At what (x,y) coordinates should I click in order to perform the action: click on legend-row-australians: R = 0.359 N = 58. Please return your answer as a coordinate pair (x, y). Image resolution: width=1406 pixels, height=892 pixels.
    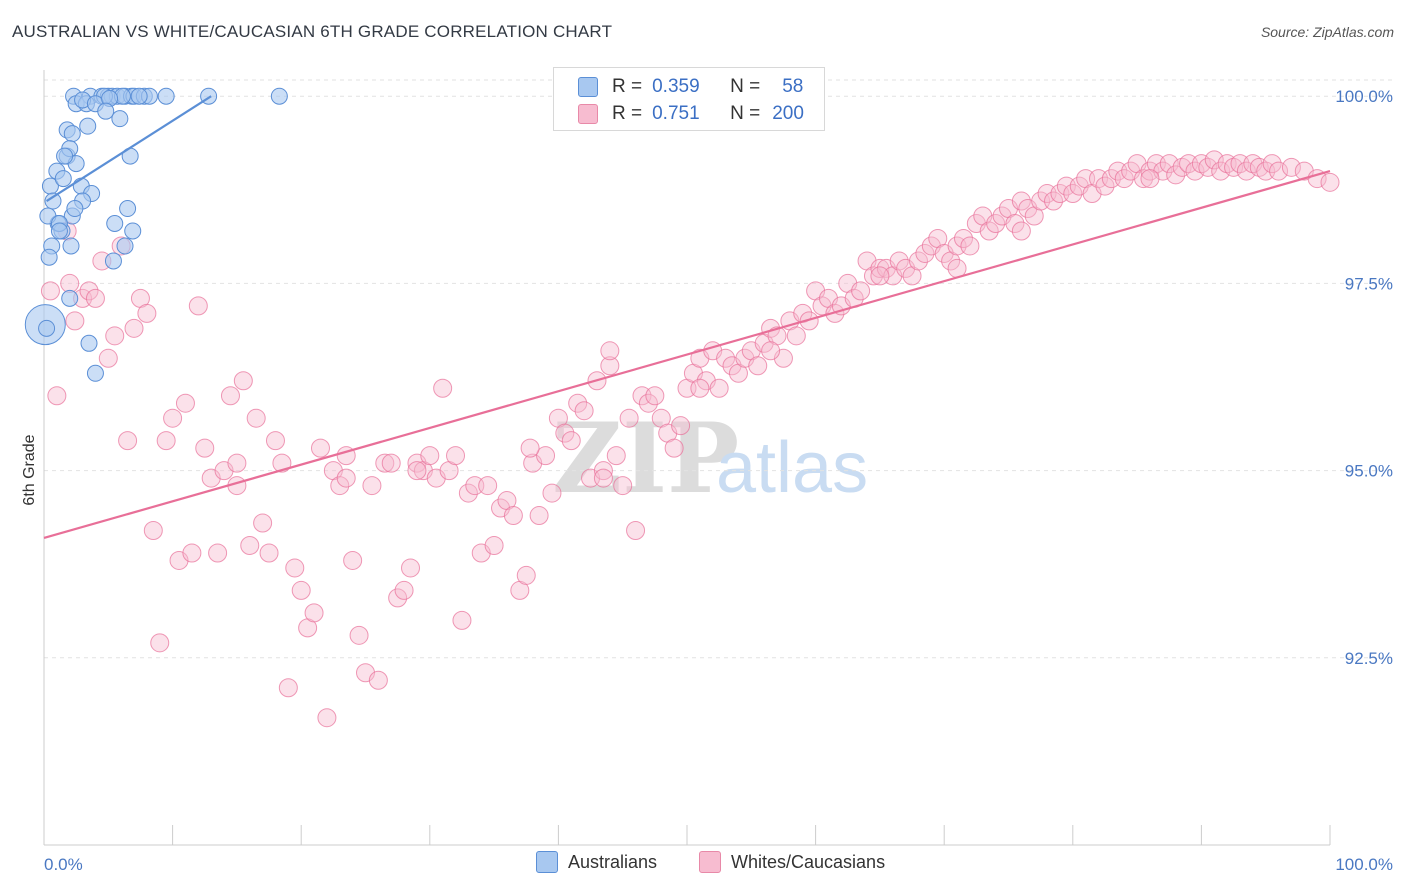
    Looking at the image, I should click on (690, 87).